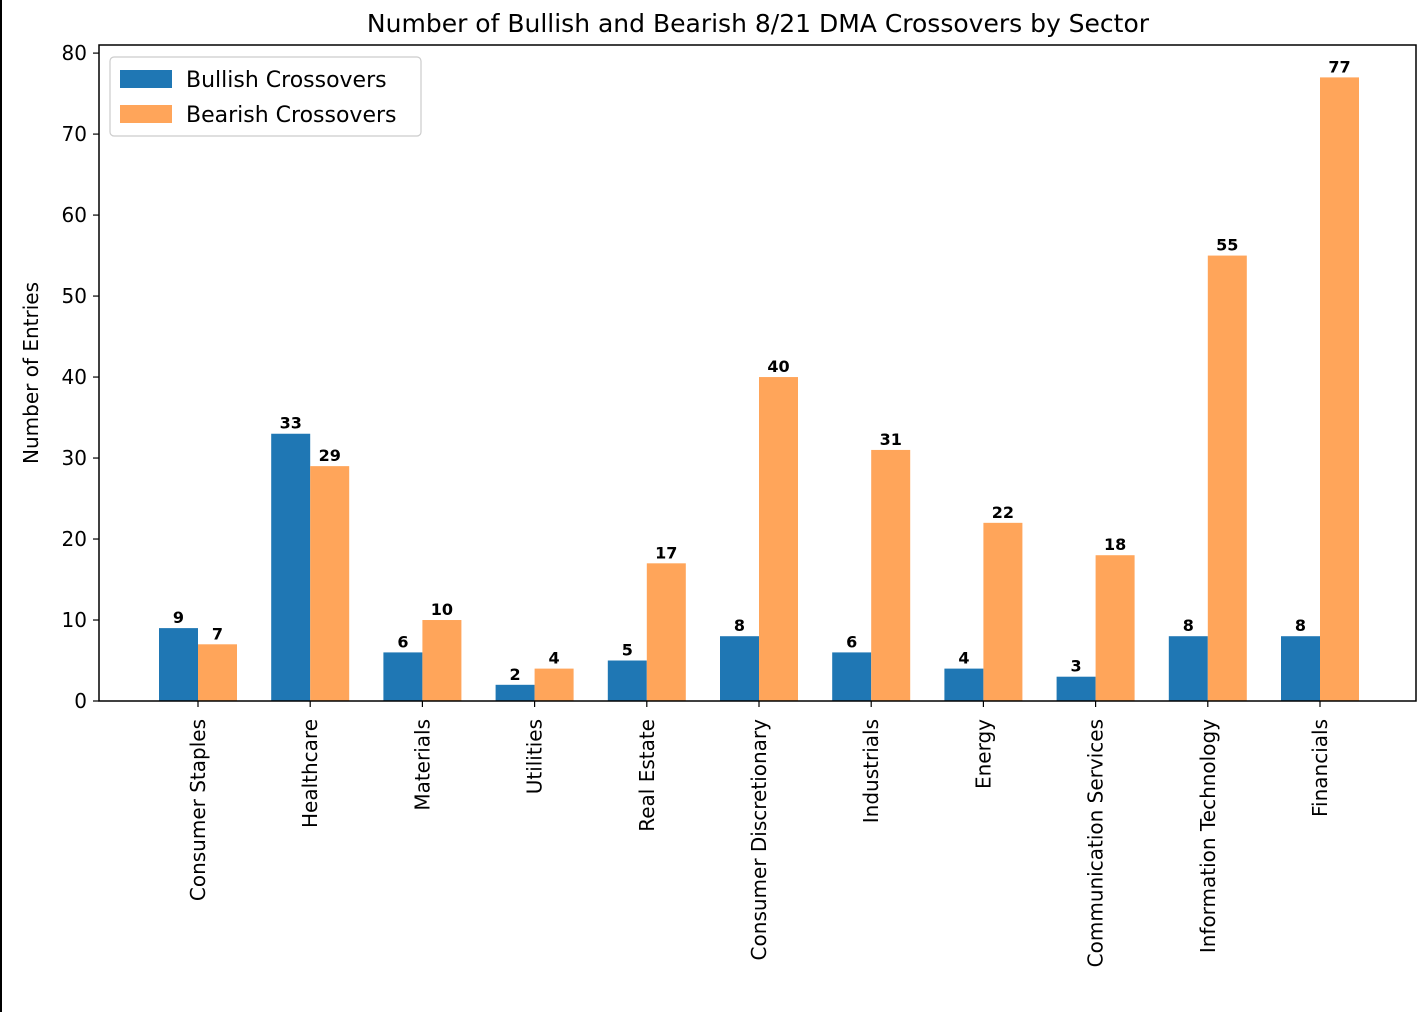 This screenshot has width=1424, height=1012. Describe the element at coordinates (1188, 625) in the screenshot. I see `data-label-bullish-9: 8` at that location.